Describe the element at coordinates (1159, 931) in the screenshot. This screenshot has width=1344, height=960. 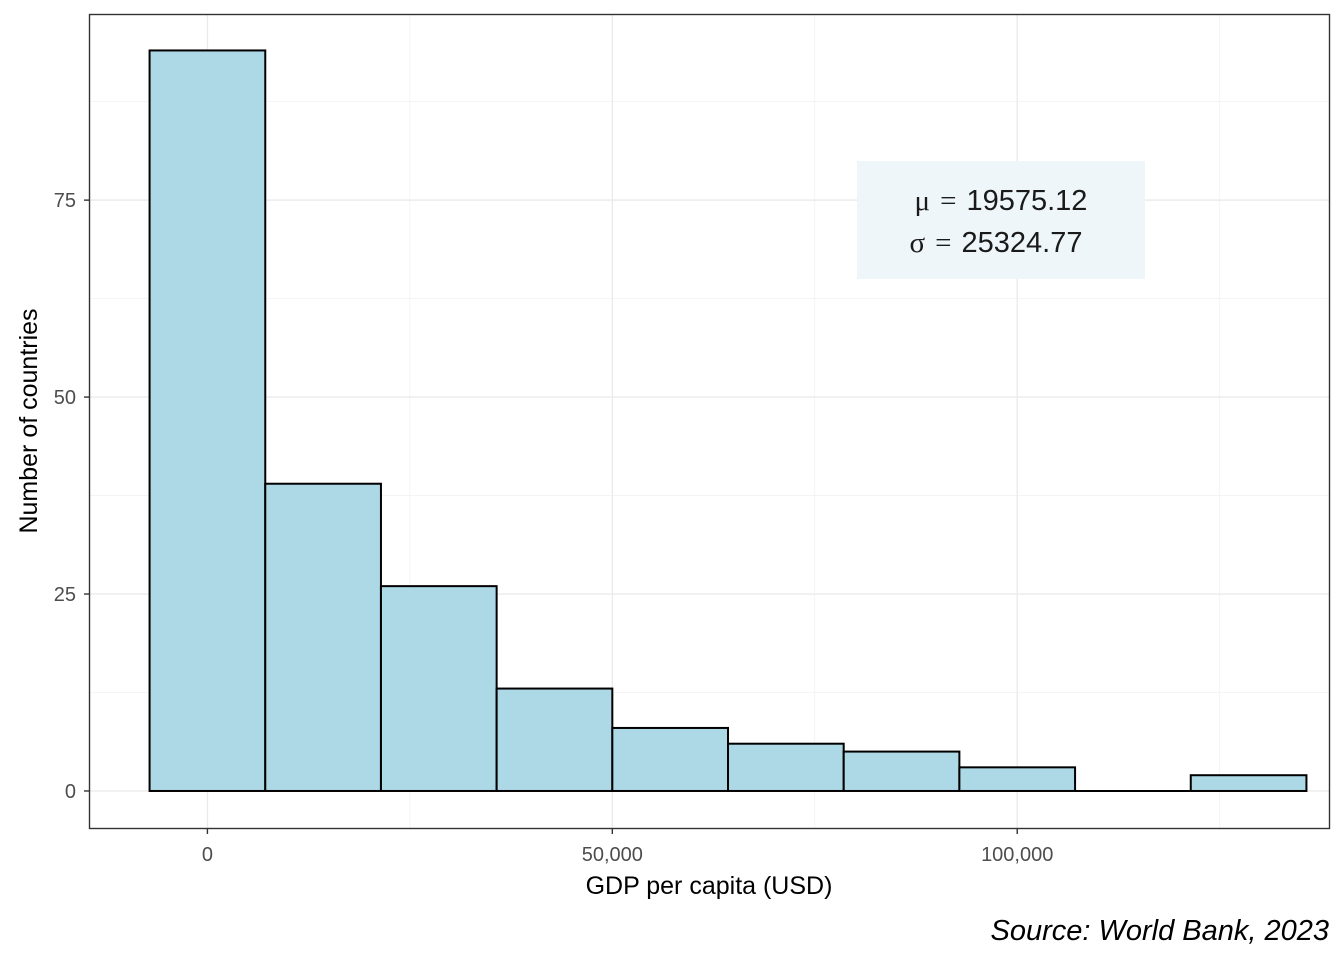
I see `source-caption: Source: World Bank, 2023` at that location.